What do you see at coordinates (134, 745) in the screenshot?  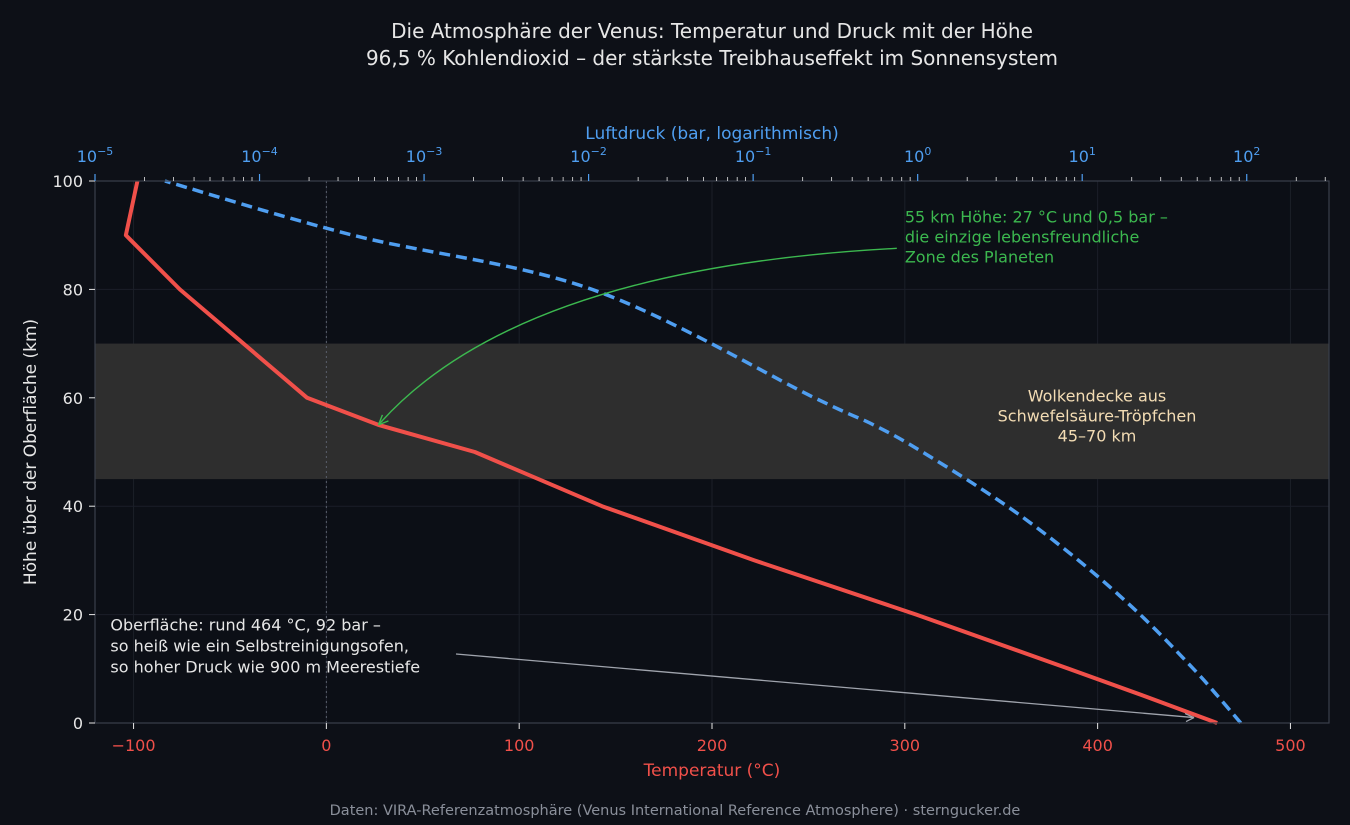 I see `x-tick-label: −100` at bounding box center [134, 745].